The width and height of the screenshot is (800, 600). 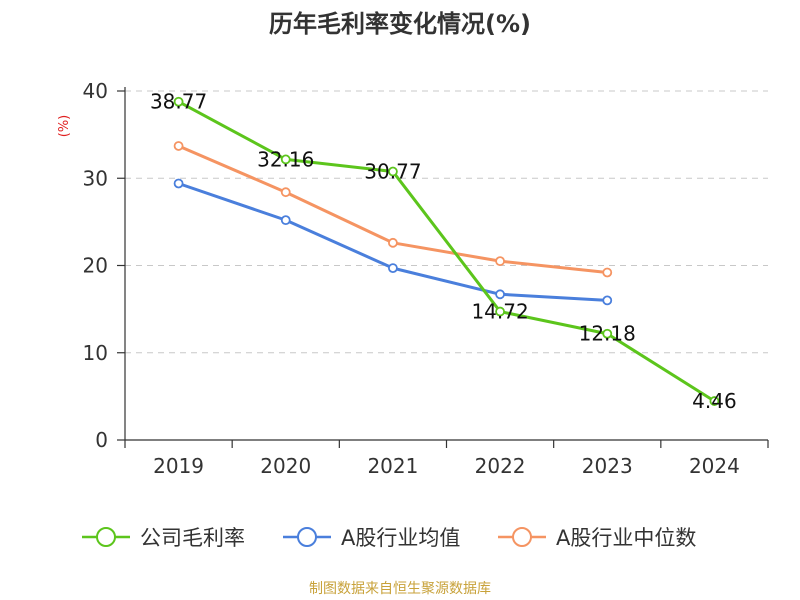 I want to click on x-tick-label: 2021, so click(x=392, y=466).